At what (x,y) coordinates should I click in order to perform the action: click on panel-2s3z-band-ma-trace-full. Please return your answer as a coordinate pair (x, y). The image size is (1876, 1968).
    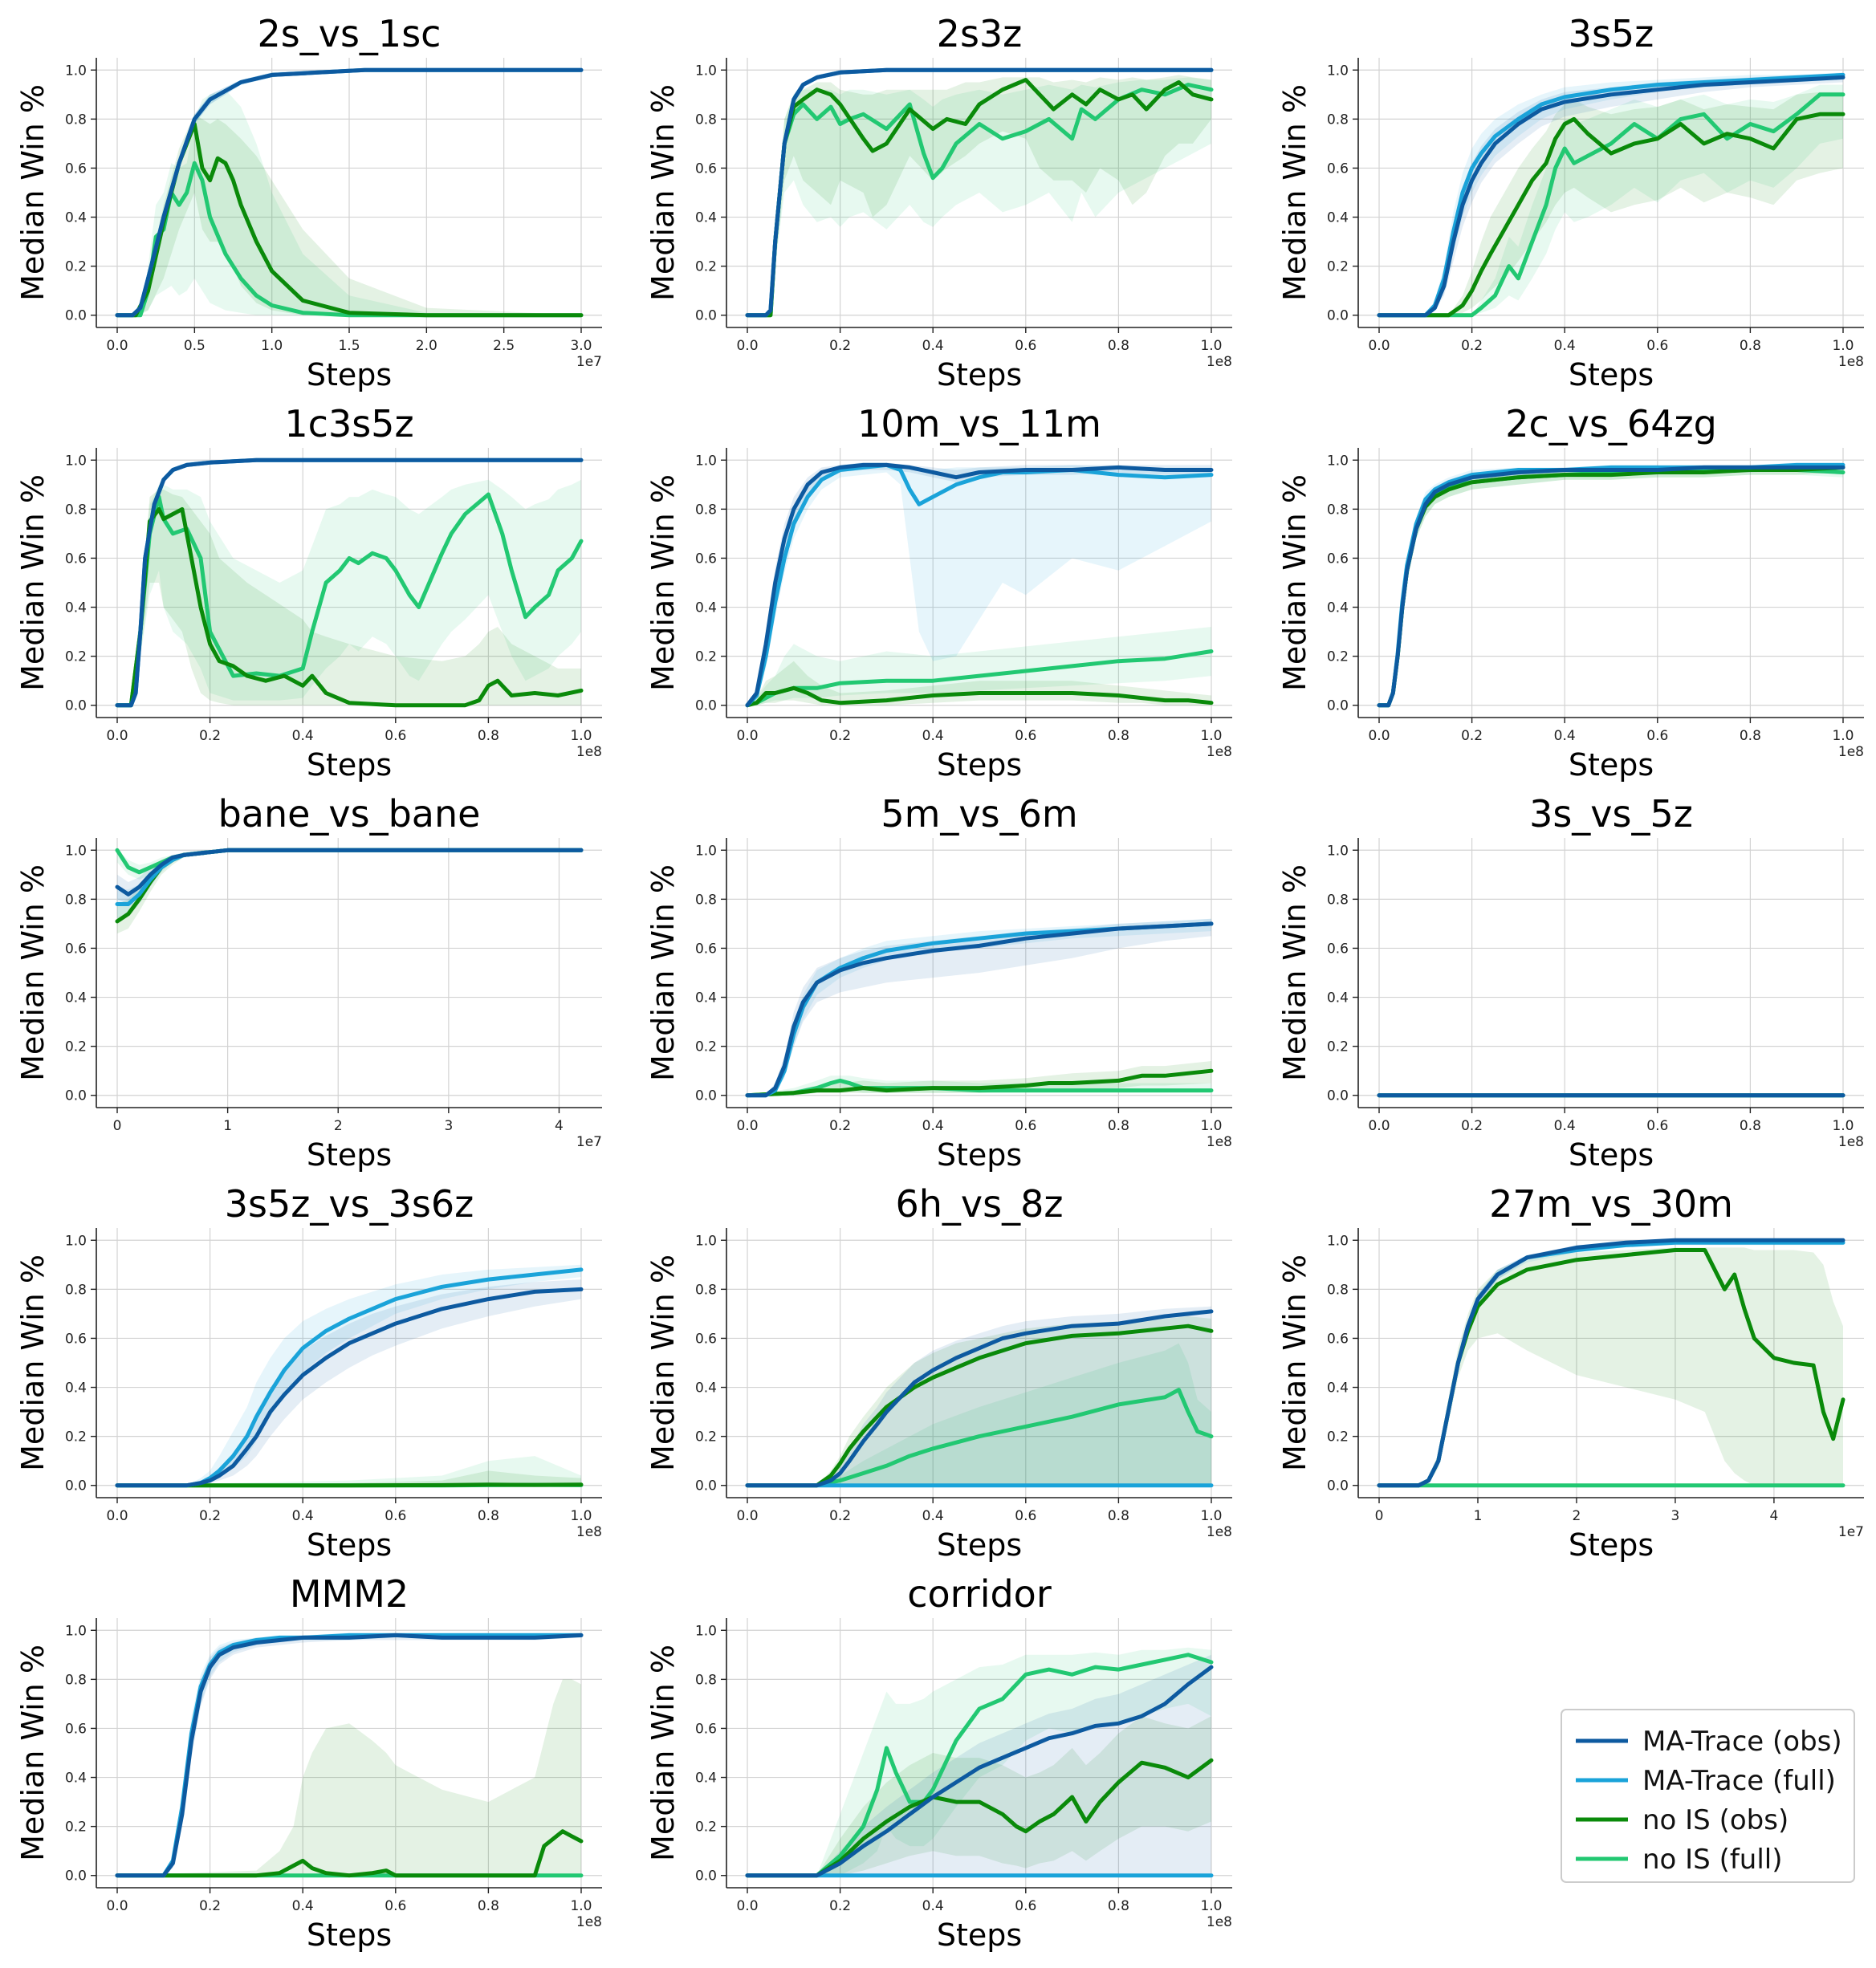
    Looking at the image, I should click on (979, 192).